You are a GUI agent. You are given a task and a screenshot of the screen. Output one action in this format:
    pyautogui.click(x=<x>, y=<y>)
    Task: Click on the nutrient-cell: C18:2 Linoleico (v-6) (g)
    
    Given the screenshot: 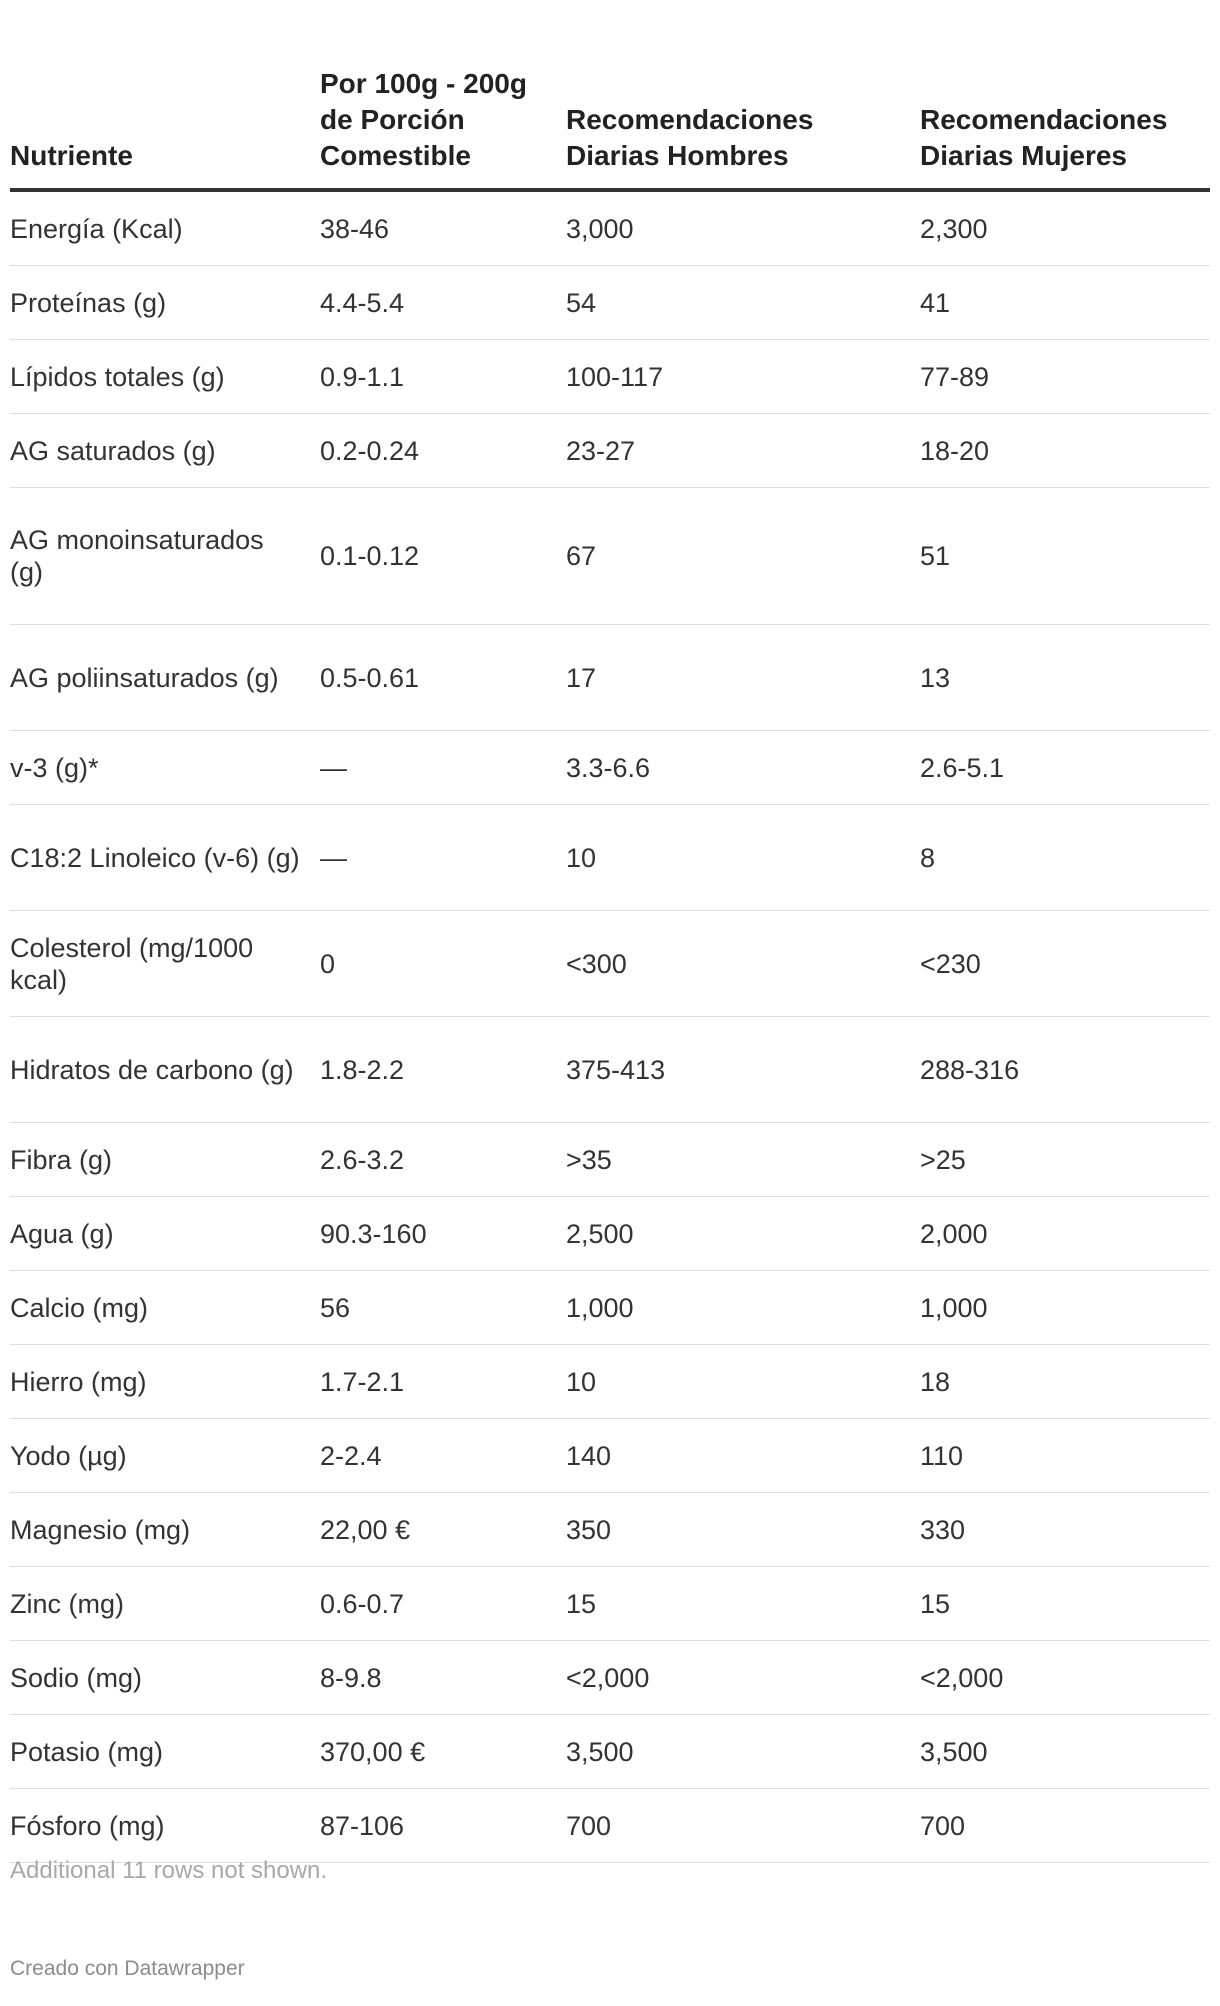 What is the action you would take?
    pyautogui.click(x=165, y=857)
    